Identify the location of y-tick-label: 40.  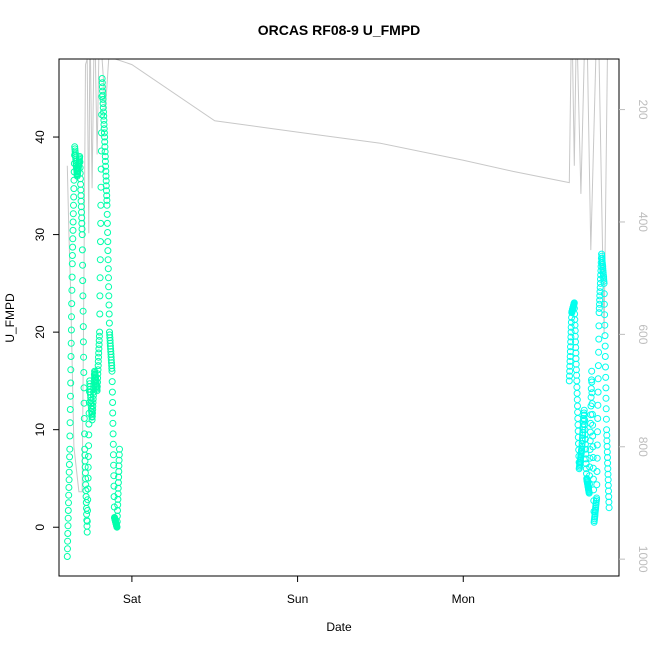
(40, 137).